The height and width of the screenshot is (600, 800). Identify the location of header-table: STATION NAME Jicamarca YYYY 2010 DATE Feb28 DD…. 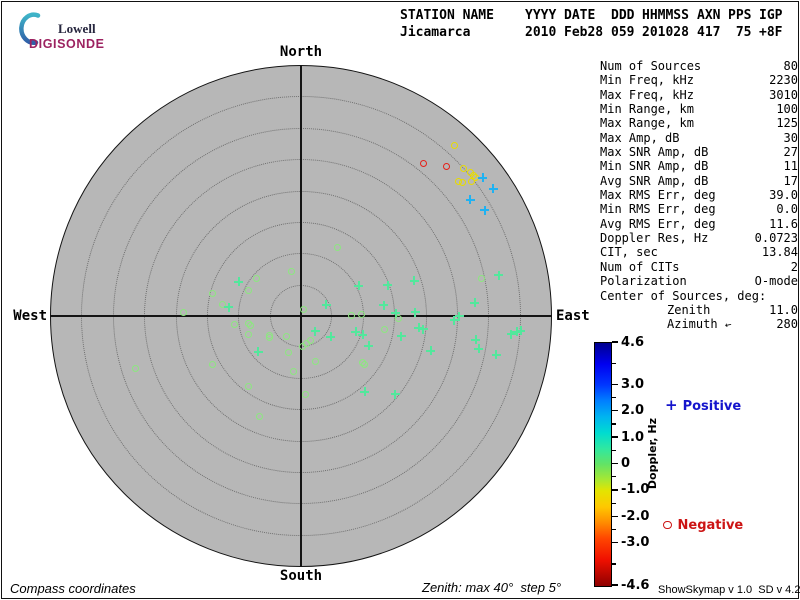
(591, 24).